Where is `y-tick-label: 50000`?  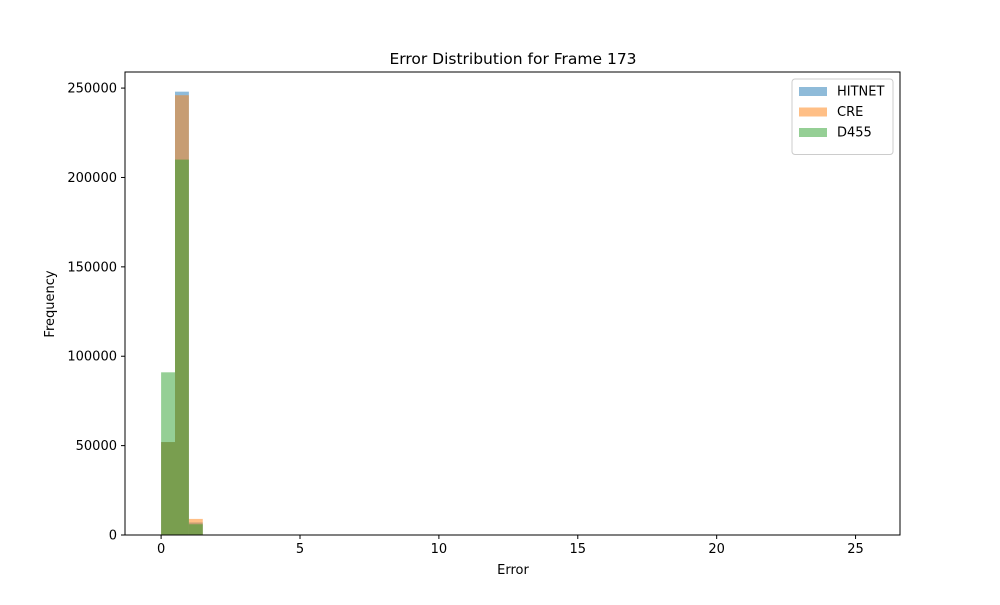 y-tick-label: 50000 is located at coordinates (96, 446).